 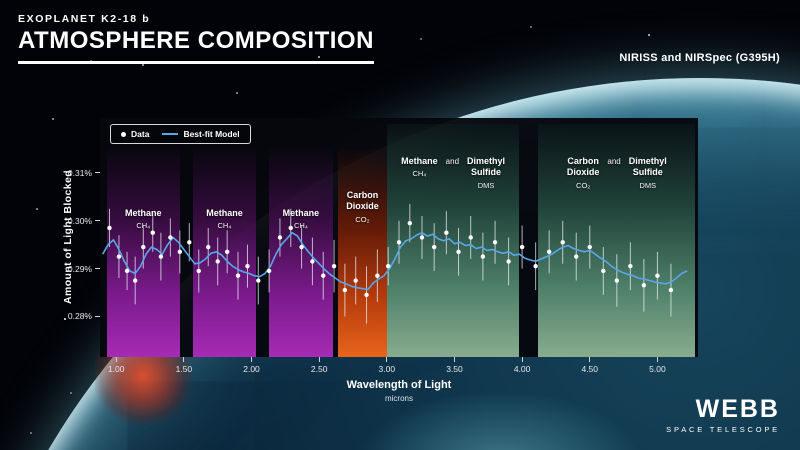 What do you see at coordinates (699, 58) in the screenshot?
I see `instrument-label: NIRISS and NIRSpec (G395H)` at bounding box center [699, 58].